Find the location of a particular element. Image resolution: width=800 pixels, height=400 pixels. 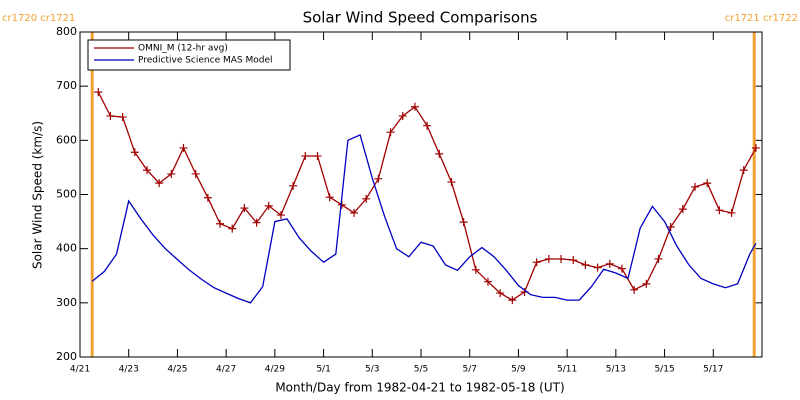

rotation-label: cr1721 cr1722 is located at coordinates (761, 18).